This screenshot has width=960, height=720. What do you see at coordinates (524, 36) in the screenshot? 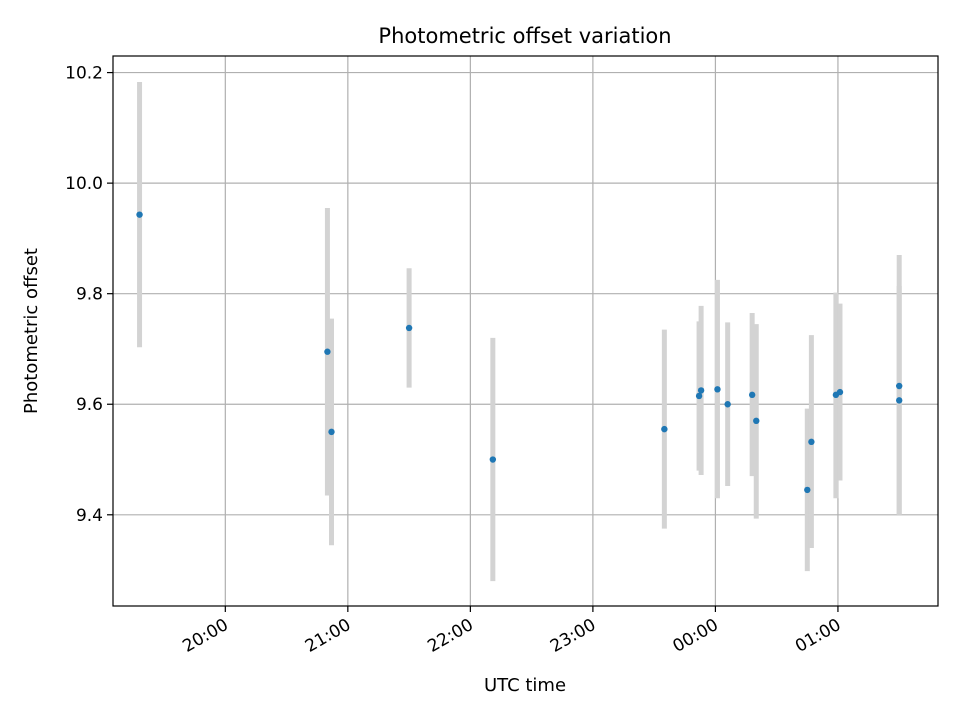
I see `chart-title: Photometric offset variation` at bounding box center [524, 36].